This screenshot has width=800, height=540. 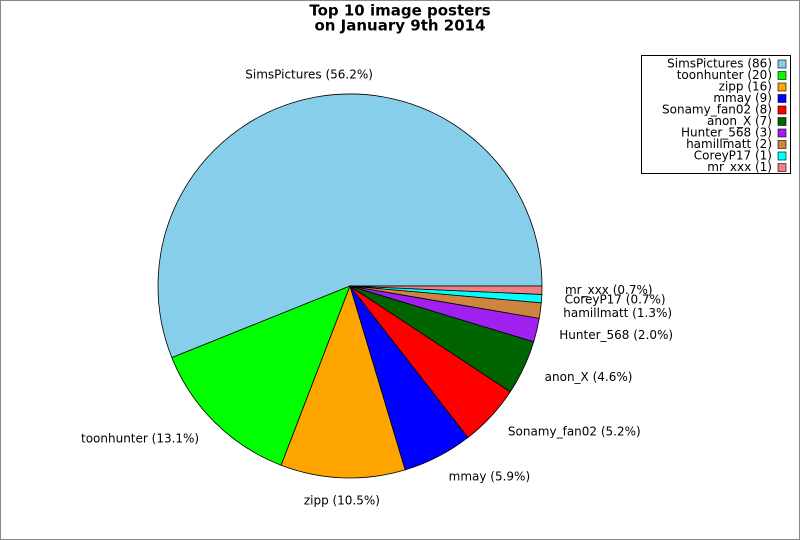 What do you see at coordinates (745, 87) in the screenshot?
I see `legend-label: zipp (16)` at bounding box center [745, 87].